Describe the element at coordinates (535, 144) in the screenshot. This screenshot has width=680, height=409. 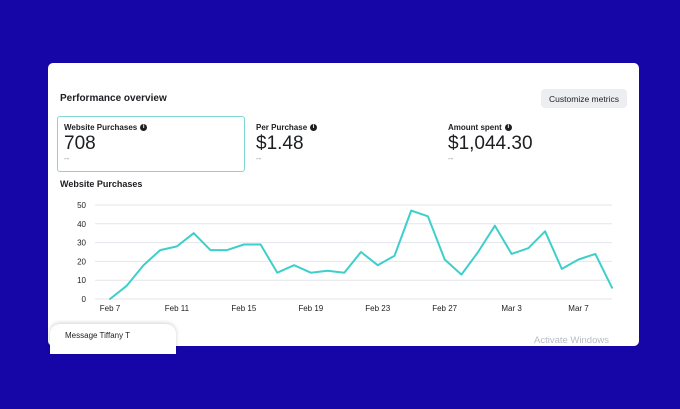
I see `metric-card-amount-spent: Amount spent i $1,044.30 --` at that location.